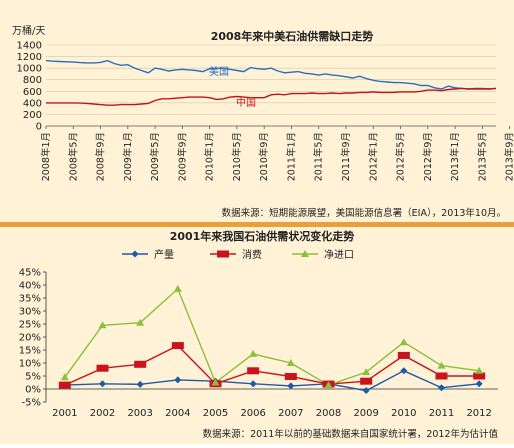 This screenshot has height=448, width=514. Describe the element at coordinates (101, 156) in the screenshot. I see `chart1-x-tick-label: 2008年9月` at that location.